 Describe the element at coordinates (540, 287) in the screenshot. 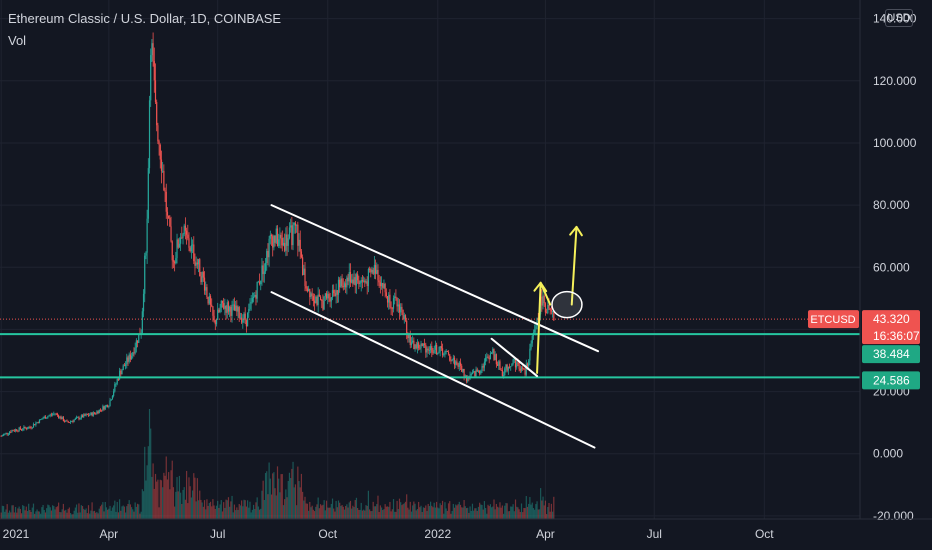

I see `breakout-arrowhead` at that location.